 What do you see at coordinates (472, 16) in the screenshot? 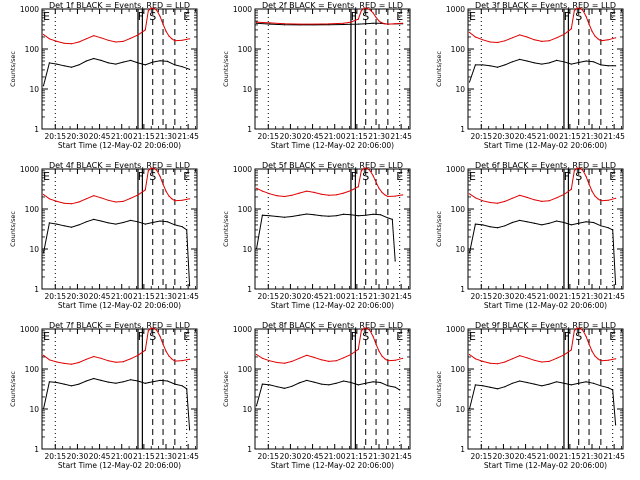
I see `interval-marker: E` at bounding box center [472, 16].